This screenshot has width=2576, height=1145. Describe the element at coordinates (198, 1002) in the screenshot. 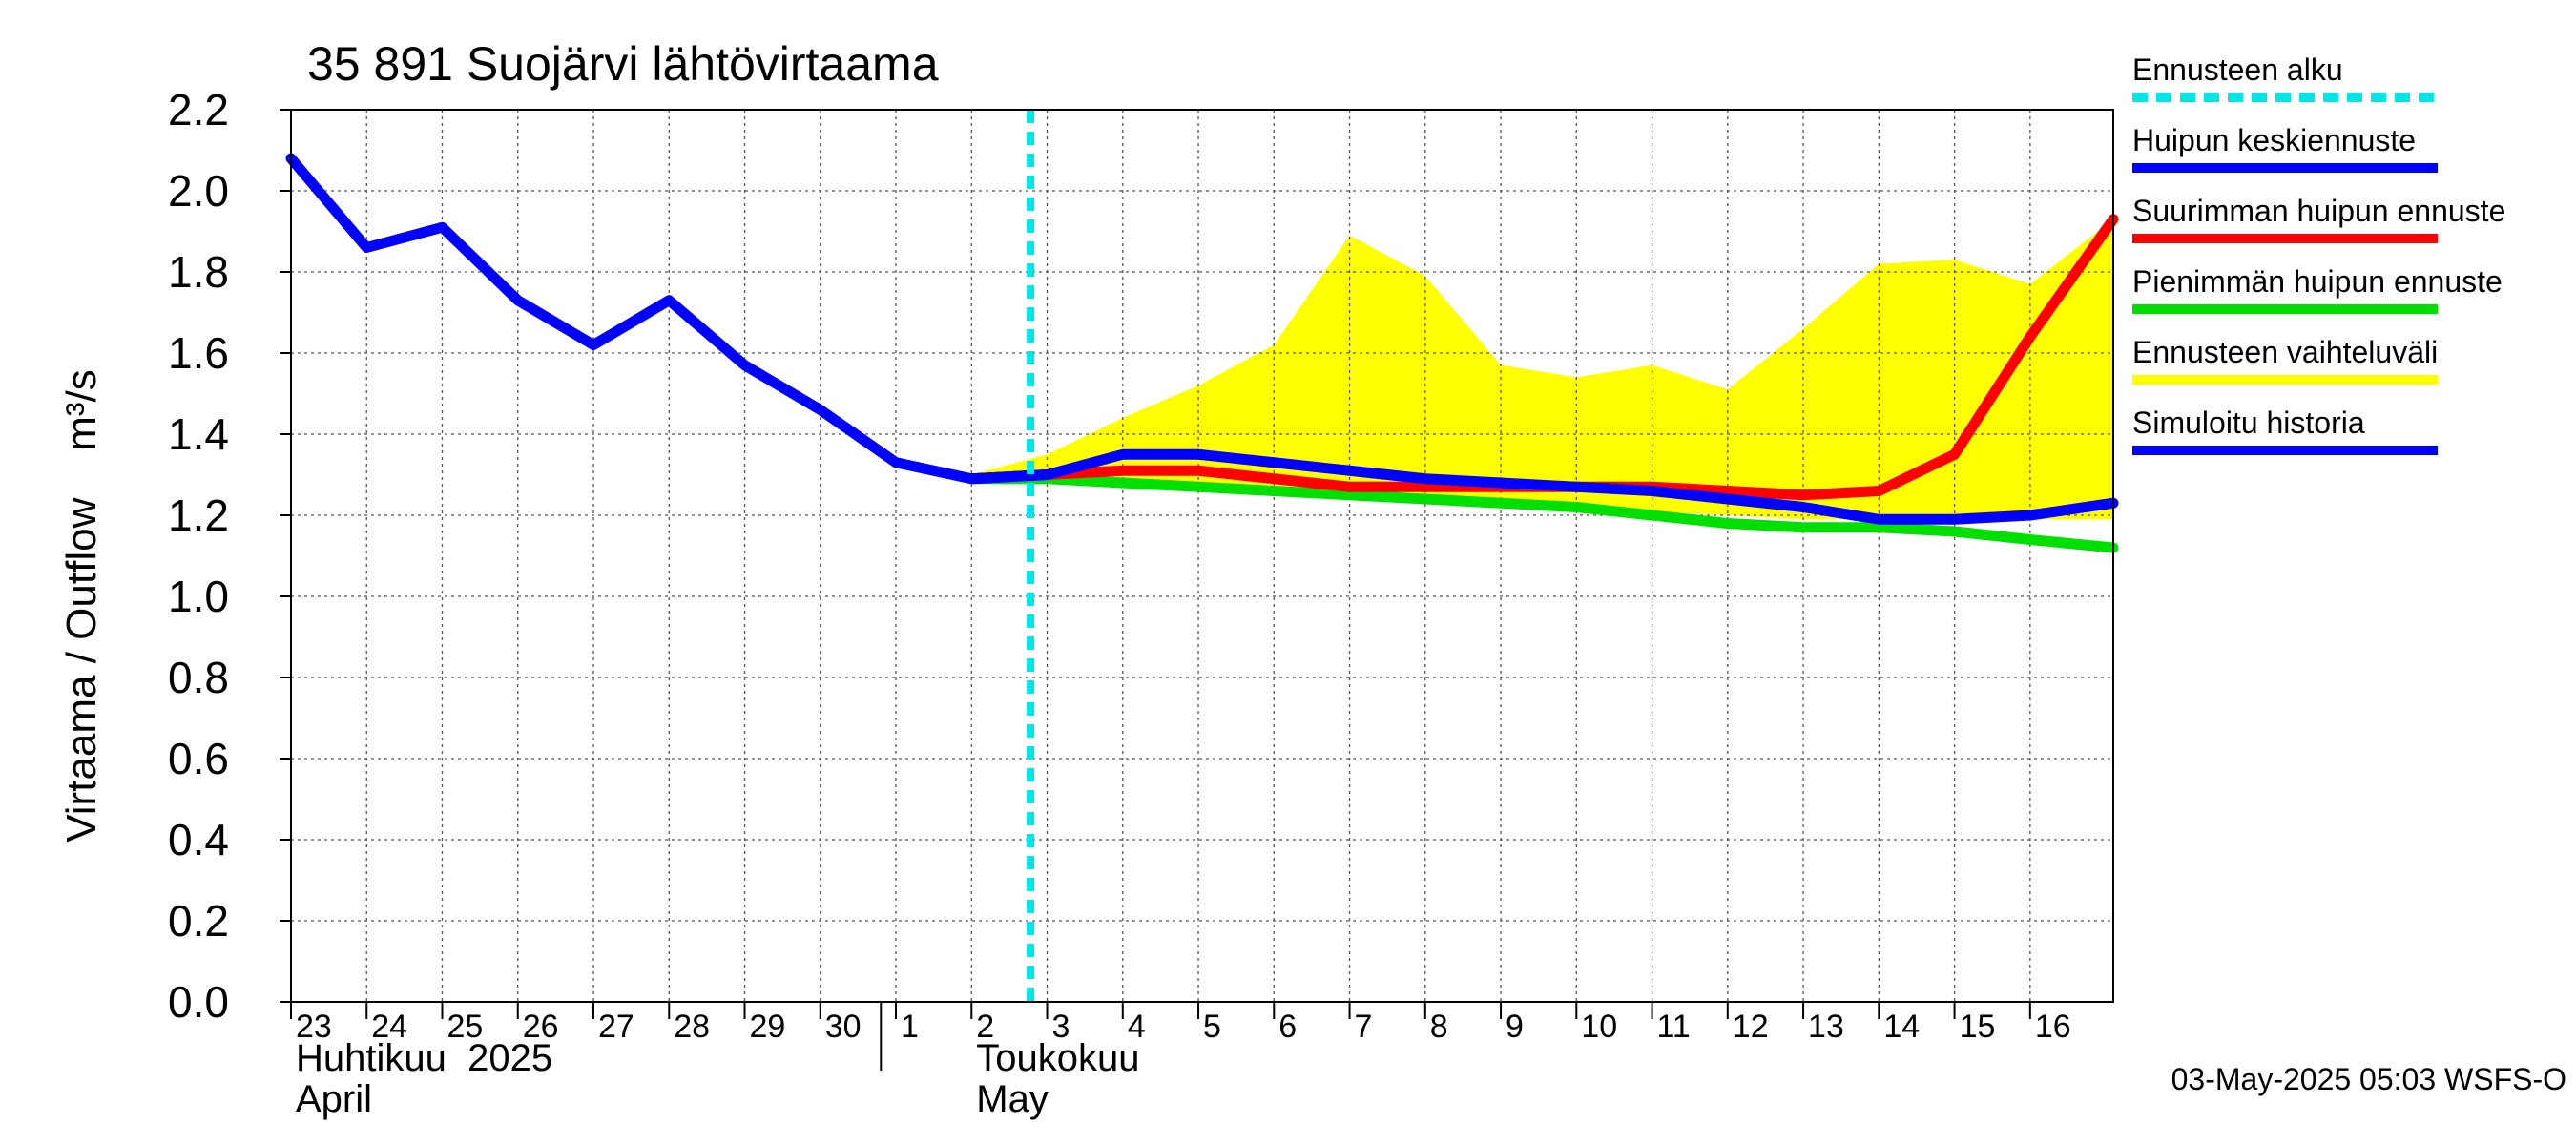

I see `y-tick-label: 0.0` at that location.